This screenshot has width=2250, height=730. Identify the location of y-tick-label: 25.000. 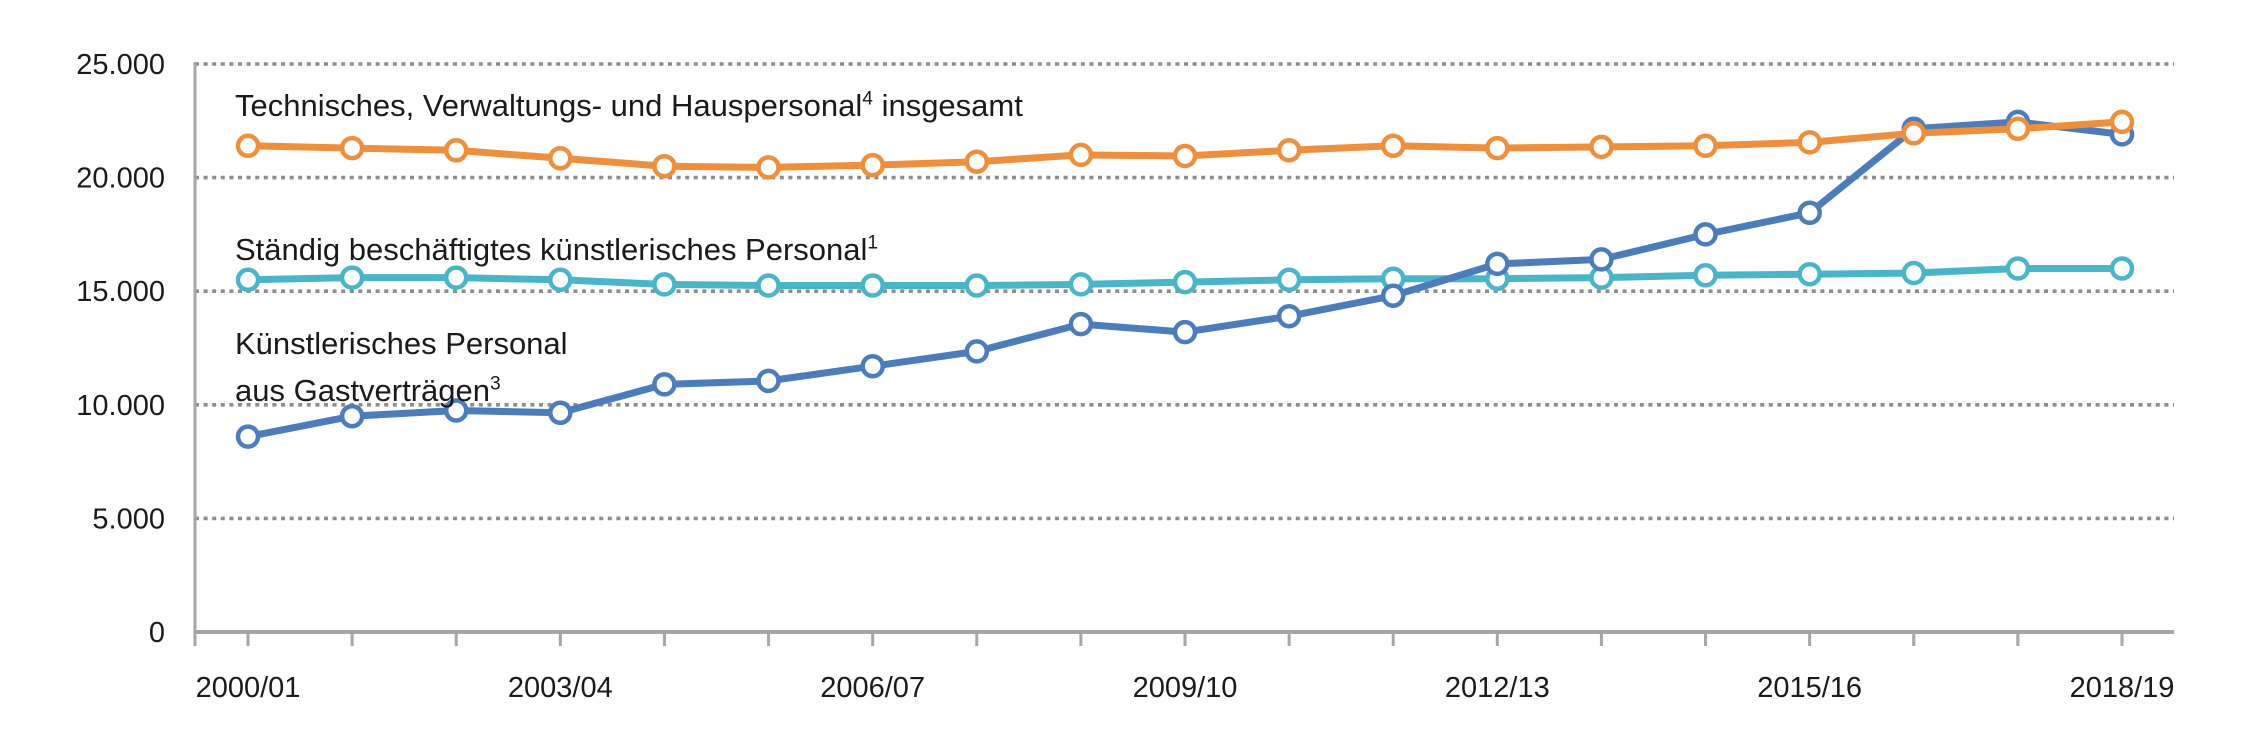
(120, 65).